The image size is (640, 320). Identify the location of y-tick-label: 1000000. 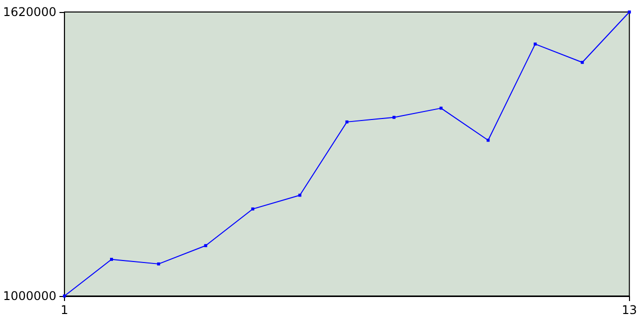
(29, 296).